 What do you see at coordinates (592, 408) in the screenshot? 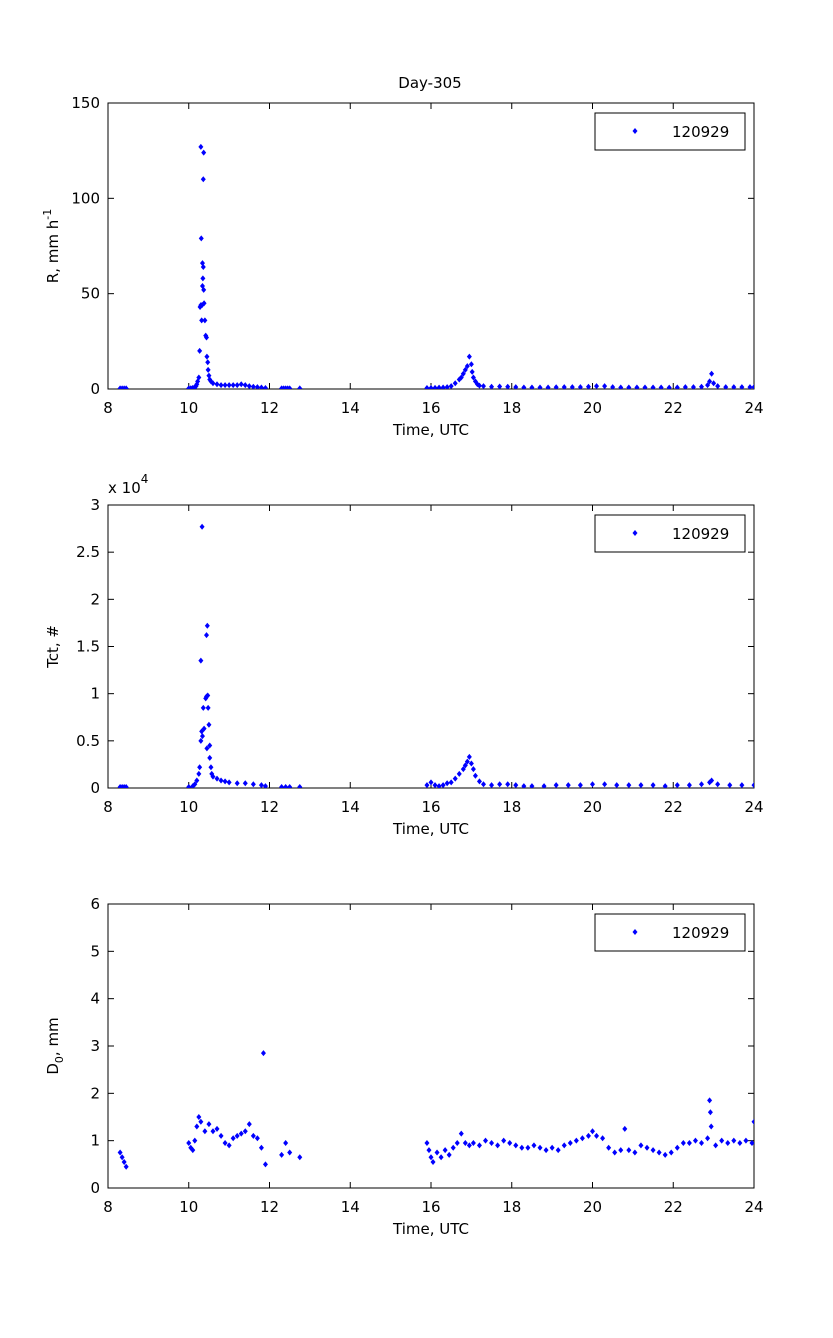
I see `x-tick-label: 20` at bounding box center [592, 408].